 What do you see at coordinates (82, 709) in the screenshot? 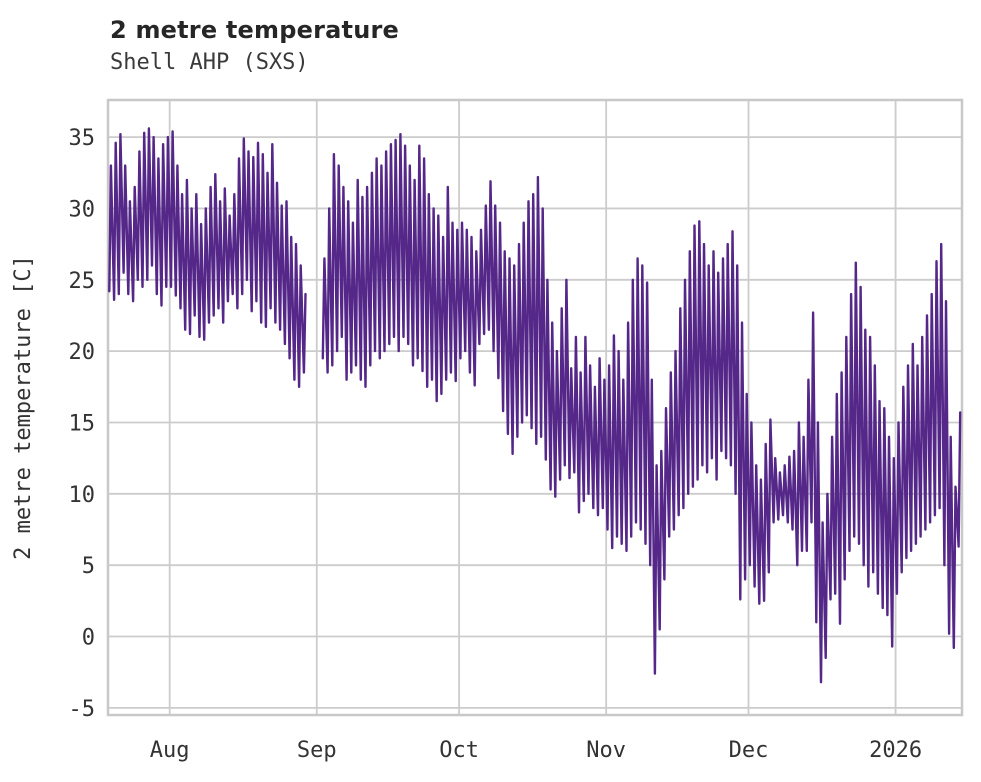
I see `y-tick-label: -5` at bounding box center [82, 709].